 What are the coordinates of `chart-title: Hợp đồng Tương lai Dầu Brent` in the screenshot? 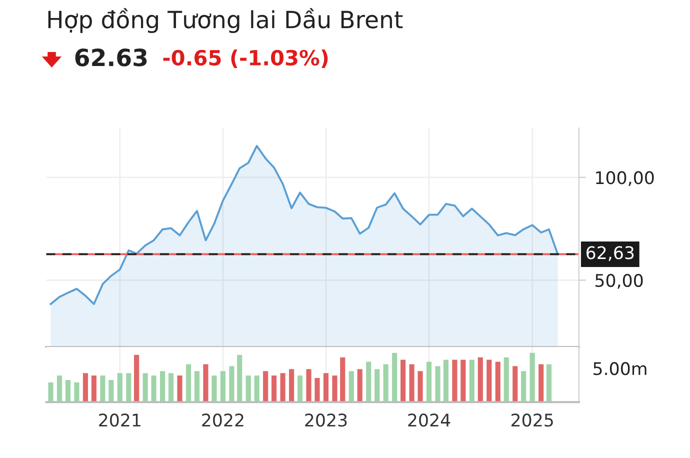 It's located at (225, 21).